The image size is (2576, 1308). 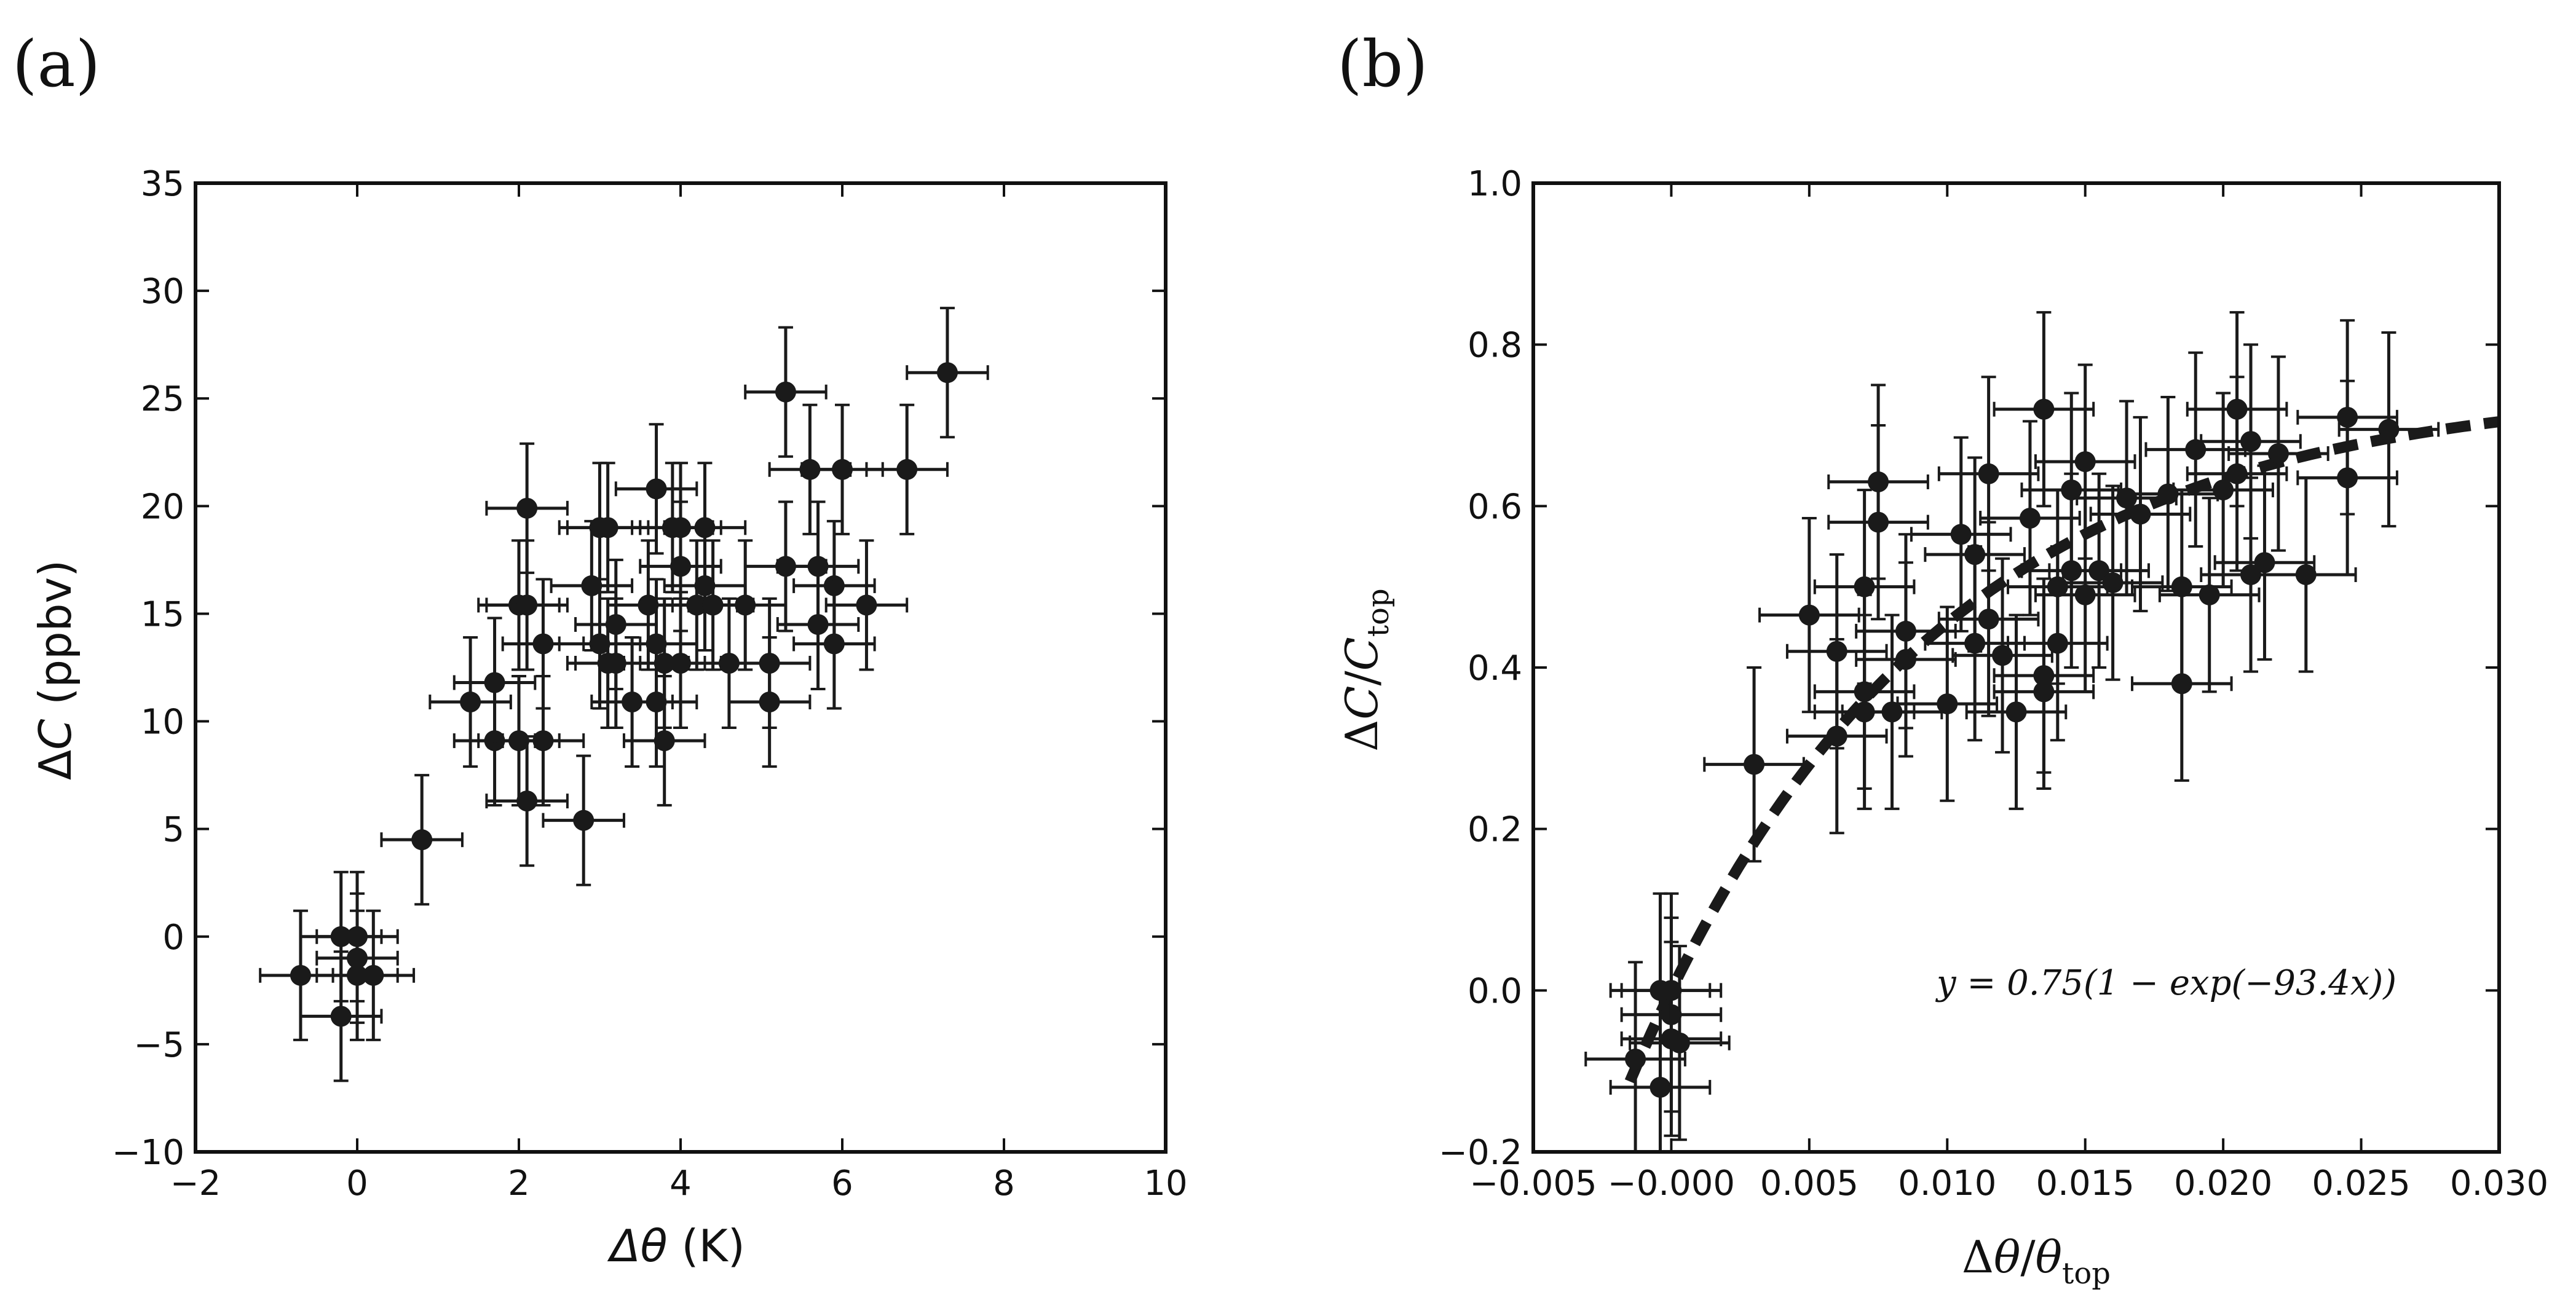 What do you see at coordinates (1366, 669) in the screenshot?
I see `panel-b-y-axis-label: ΔC/Ctop` at bounding box center [1366, 669].